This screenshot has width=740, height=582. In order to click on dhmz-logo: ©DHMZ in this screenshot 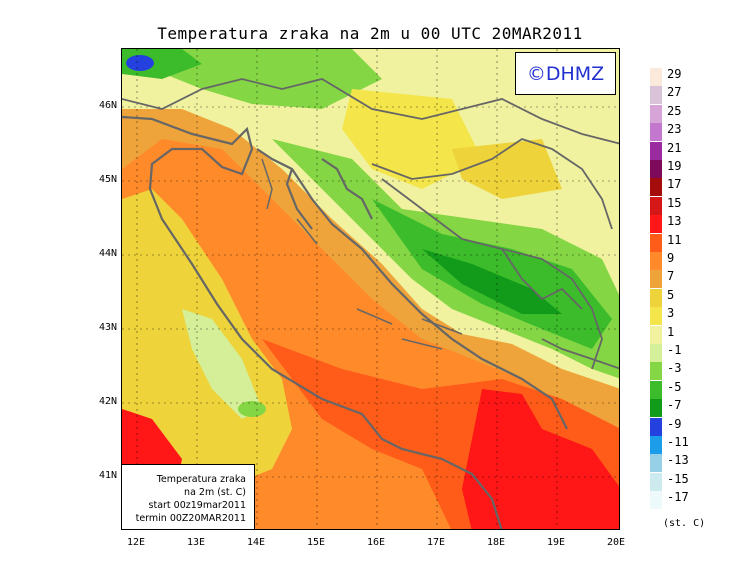, I will do `click(565, 73)`.